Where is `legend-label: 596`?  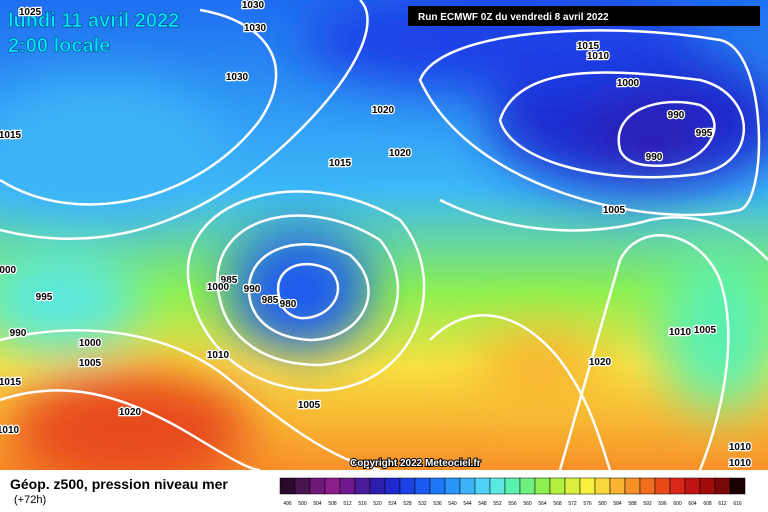
legend-label: 596 is located at coordinates (662, 504).